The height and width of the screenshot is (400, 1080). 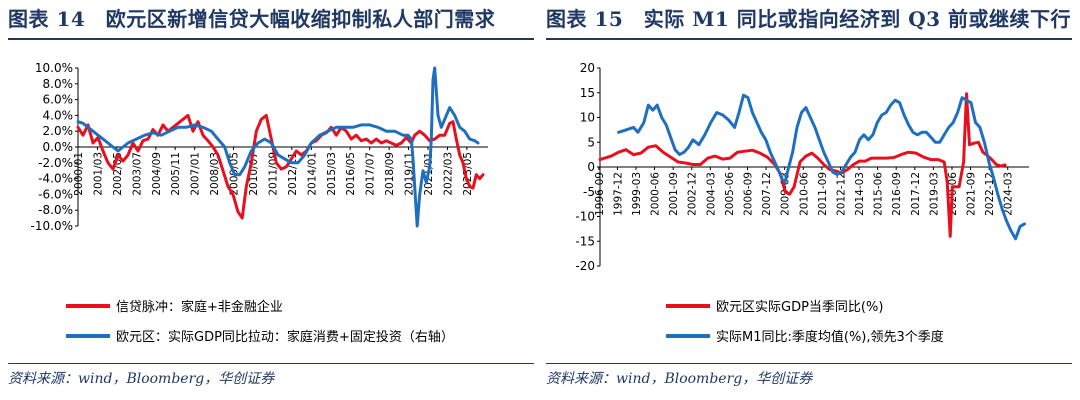 What do you see at coordinates (312, 174) in the screenshot?
I see `x-tick-label: 2014/01` at bounding box center [312, 174].